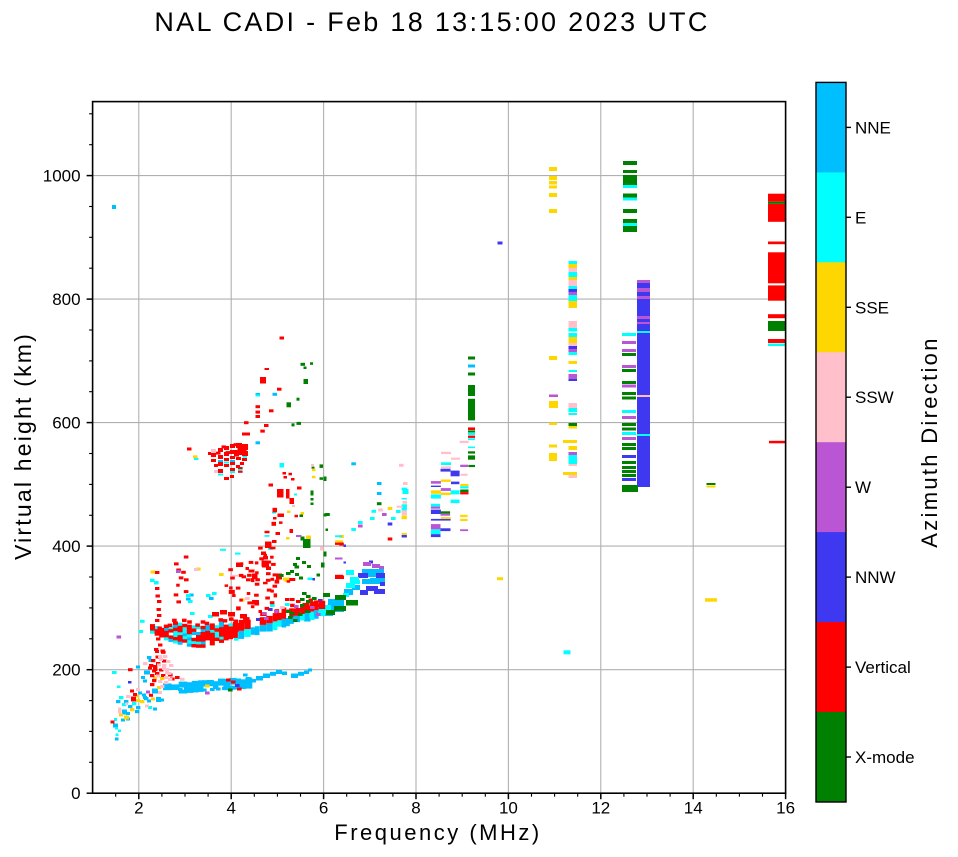 The width and height of the screenshot is (958, 857). I want to click on svg-text: W, so click(863, 487).